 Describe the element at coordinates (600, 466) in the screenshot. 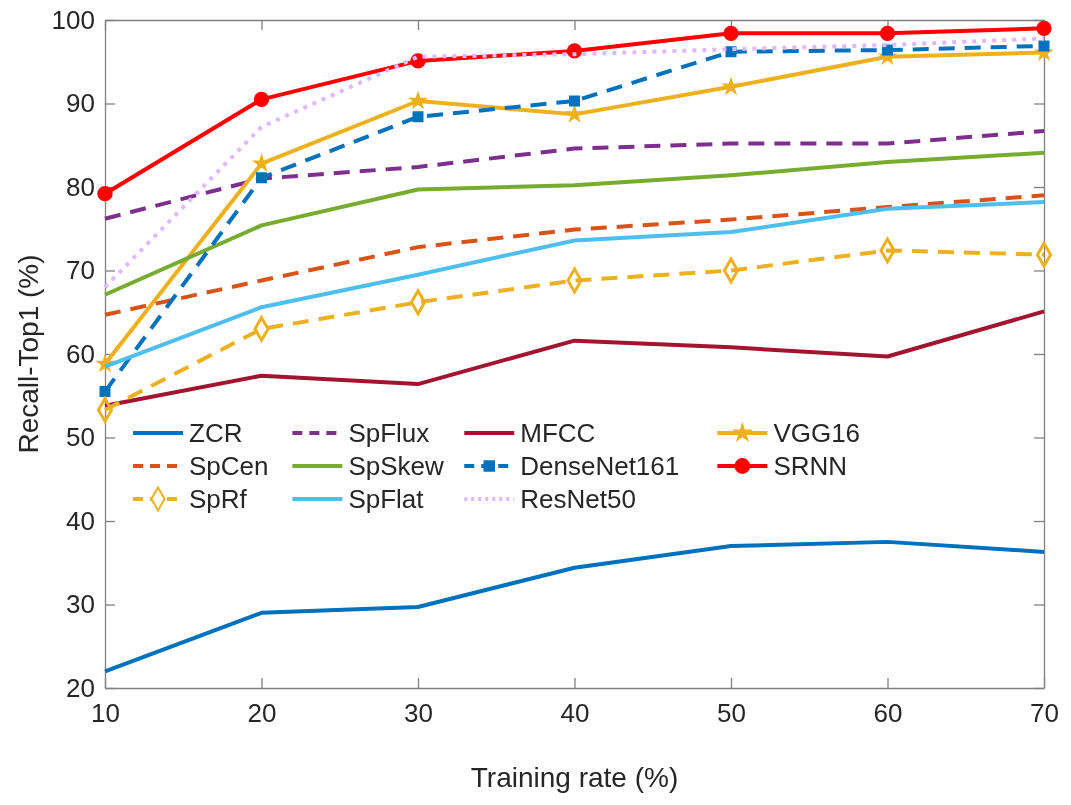

I see `legend-label: DenseNet161` at that location.